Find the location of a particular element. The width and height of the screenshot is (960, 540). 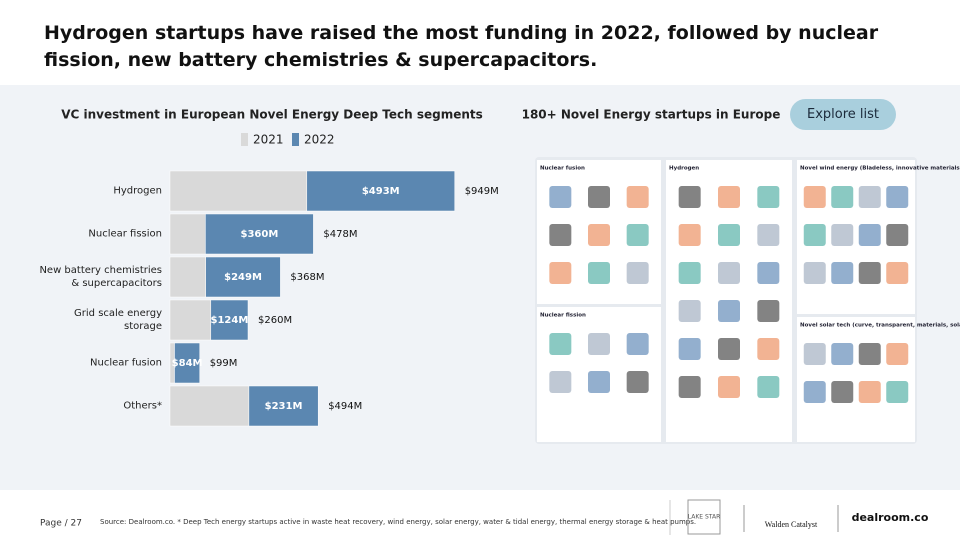

section-title: Nuclear fusion is located at coordinates (562, 169).